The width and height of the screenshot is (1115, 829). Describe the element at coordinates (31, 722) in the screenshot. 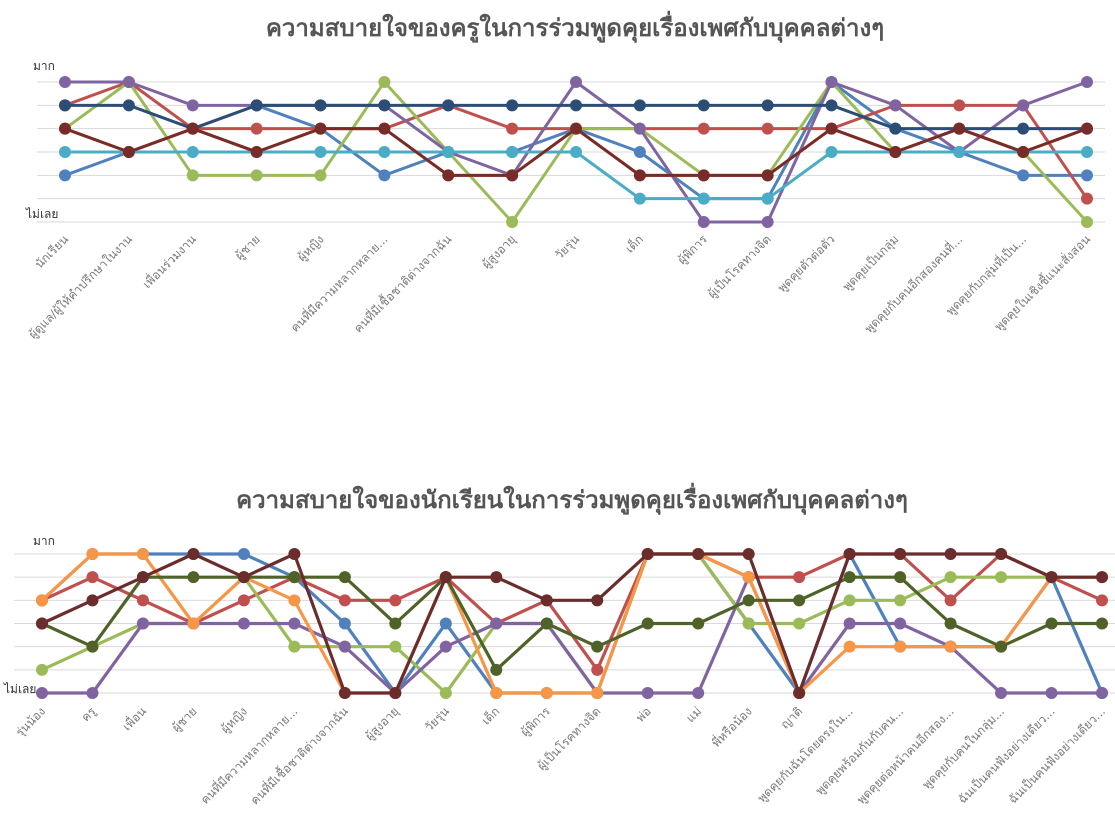

I see `x-tick-label: รุ่นน้อง` at that location.